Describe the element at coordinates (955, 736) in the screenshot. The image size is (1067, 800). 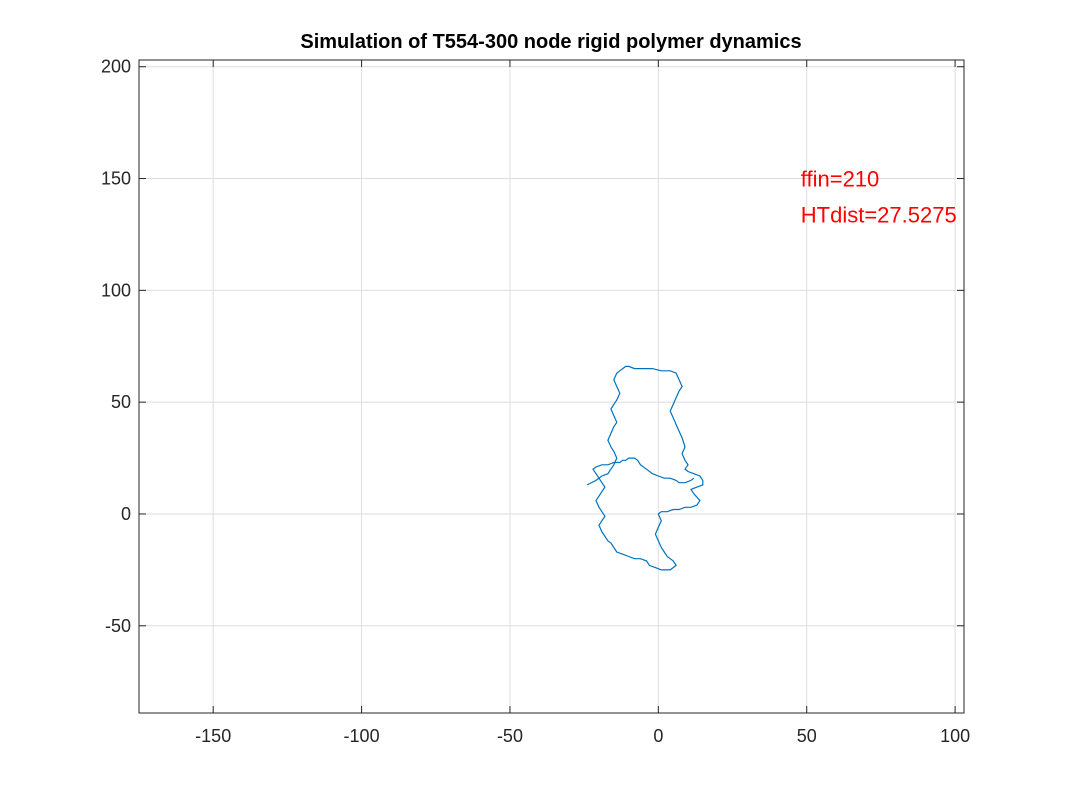
I see `x-tick-label: 100` at that location.